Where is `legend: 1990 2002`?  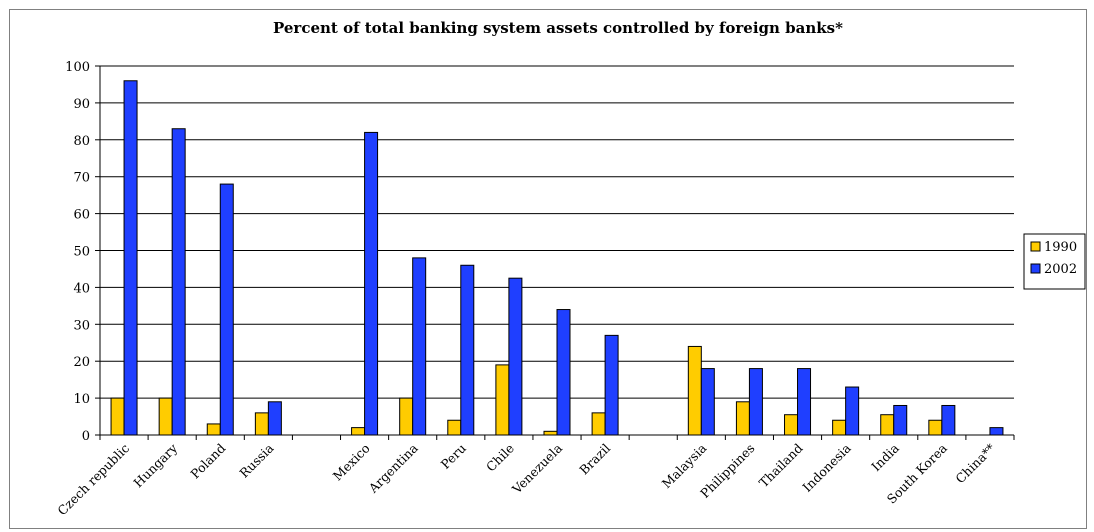
legend: 1990 2002 is located at coordinates (1054, 261).